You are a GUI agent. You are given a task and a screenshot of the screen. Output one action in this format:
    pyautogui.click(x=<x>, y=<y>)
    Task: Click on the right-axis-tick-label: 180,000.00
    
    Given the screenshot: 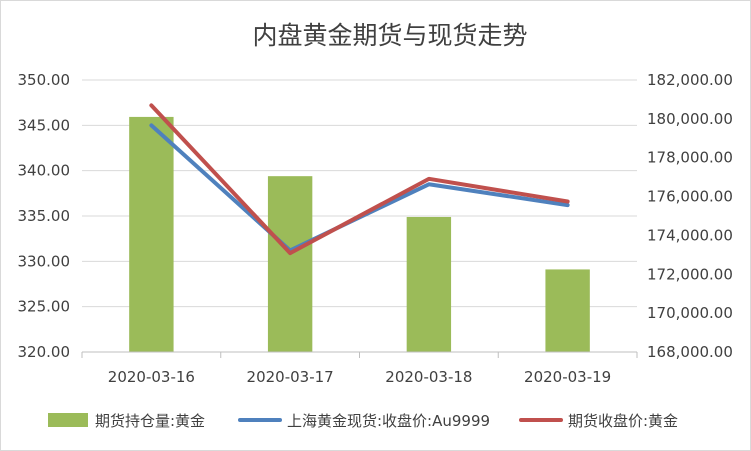 What is the action you would take?
    pyautogui.click(x=690, y=119)
    